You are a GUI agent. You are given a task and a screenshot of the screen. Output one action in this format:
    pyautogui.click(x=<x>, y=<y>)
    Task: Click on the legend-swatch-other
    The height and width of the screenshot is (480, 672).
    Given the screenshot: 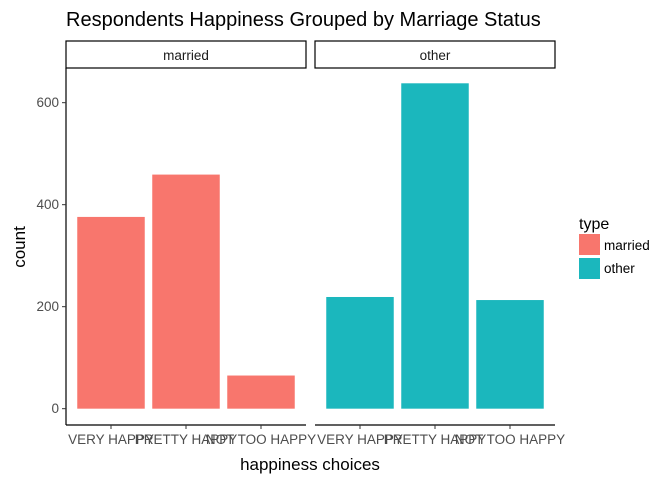 What is the action you would take?
    pyautogui.click(x=589, y=268)
    